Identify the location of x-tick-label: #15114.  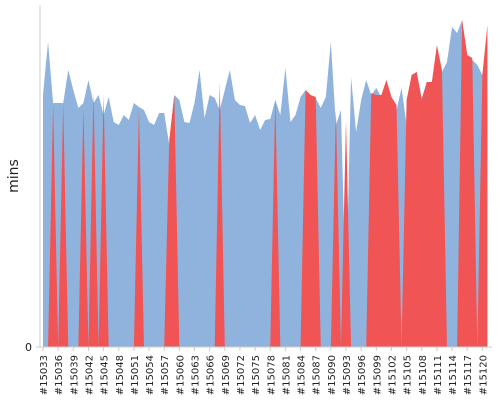
(453, 375).